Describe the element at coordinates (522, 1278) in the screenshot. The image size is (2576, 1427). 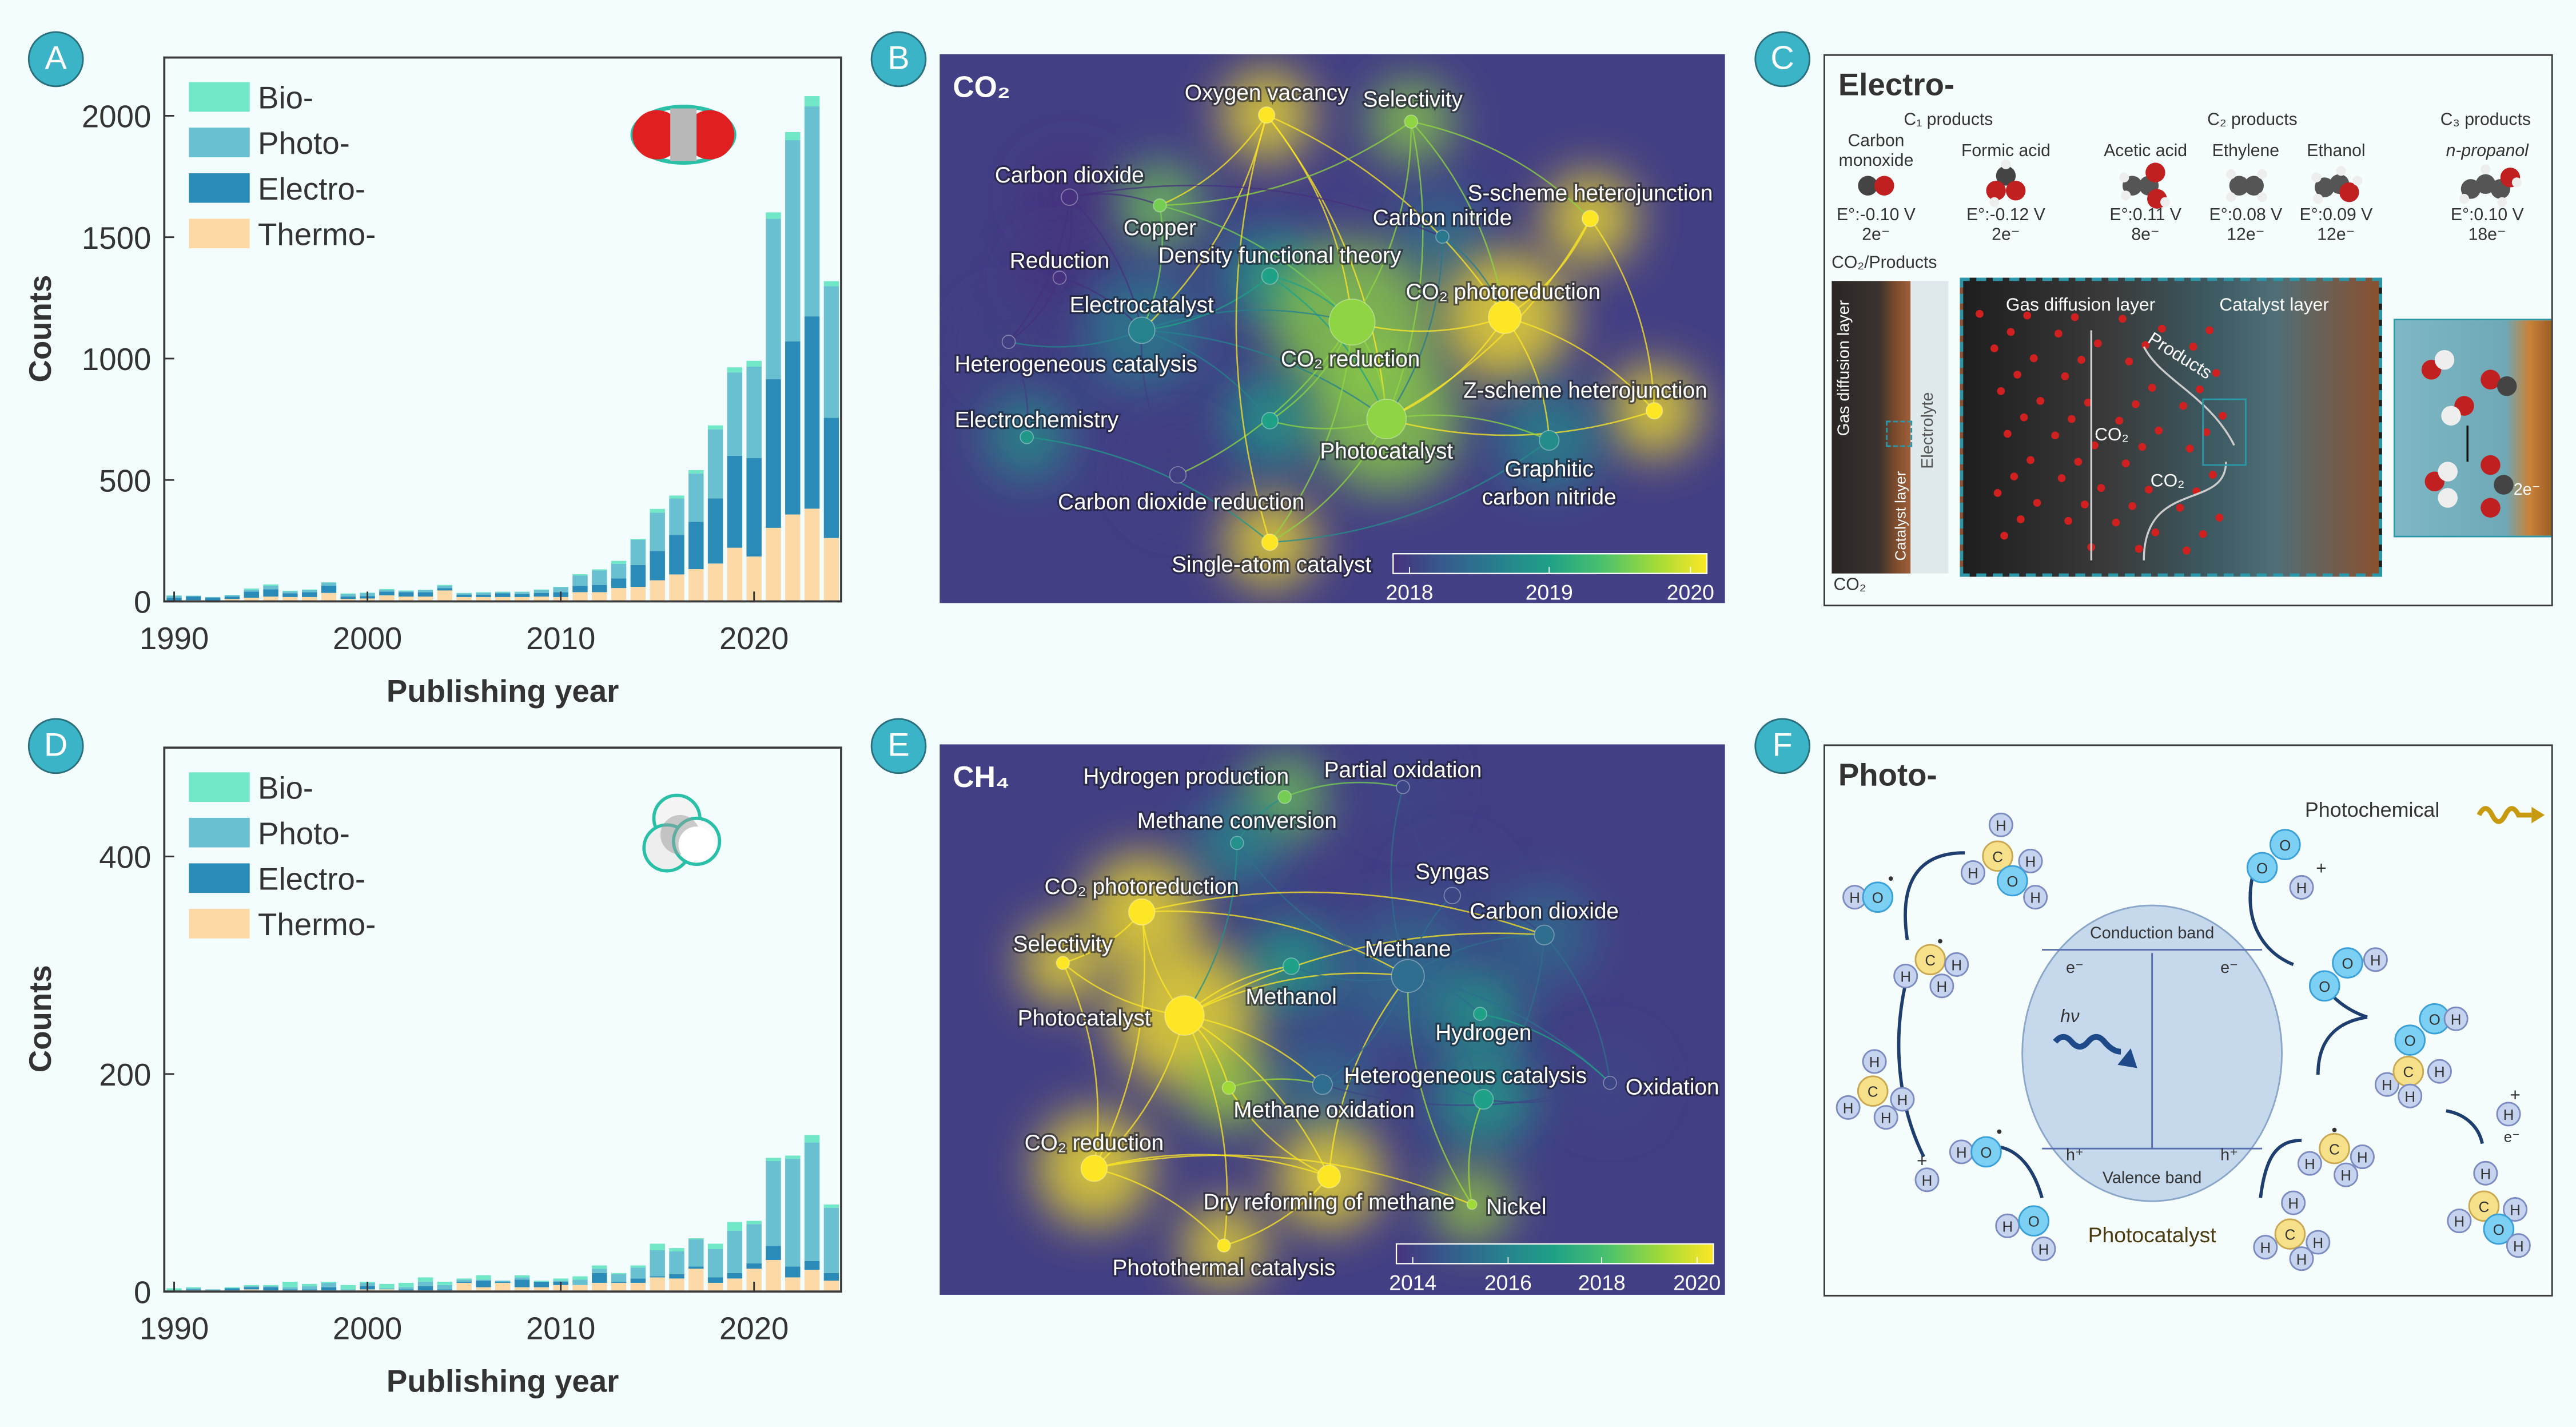
I see `bar-photo-2008` at that location.